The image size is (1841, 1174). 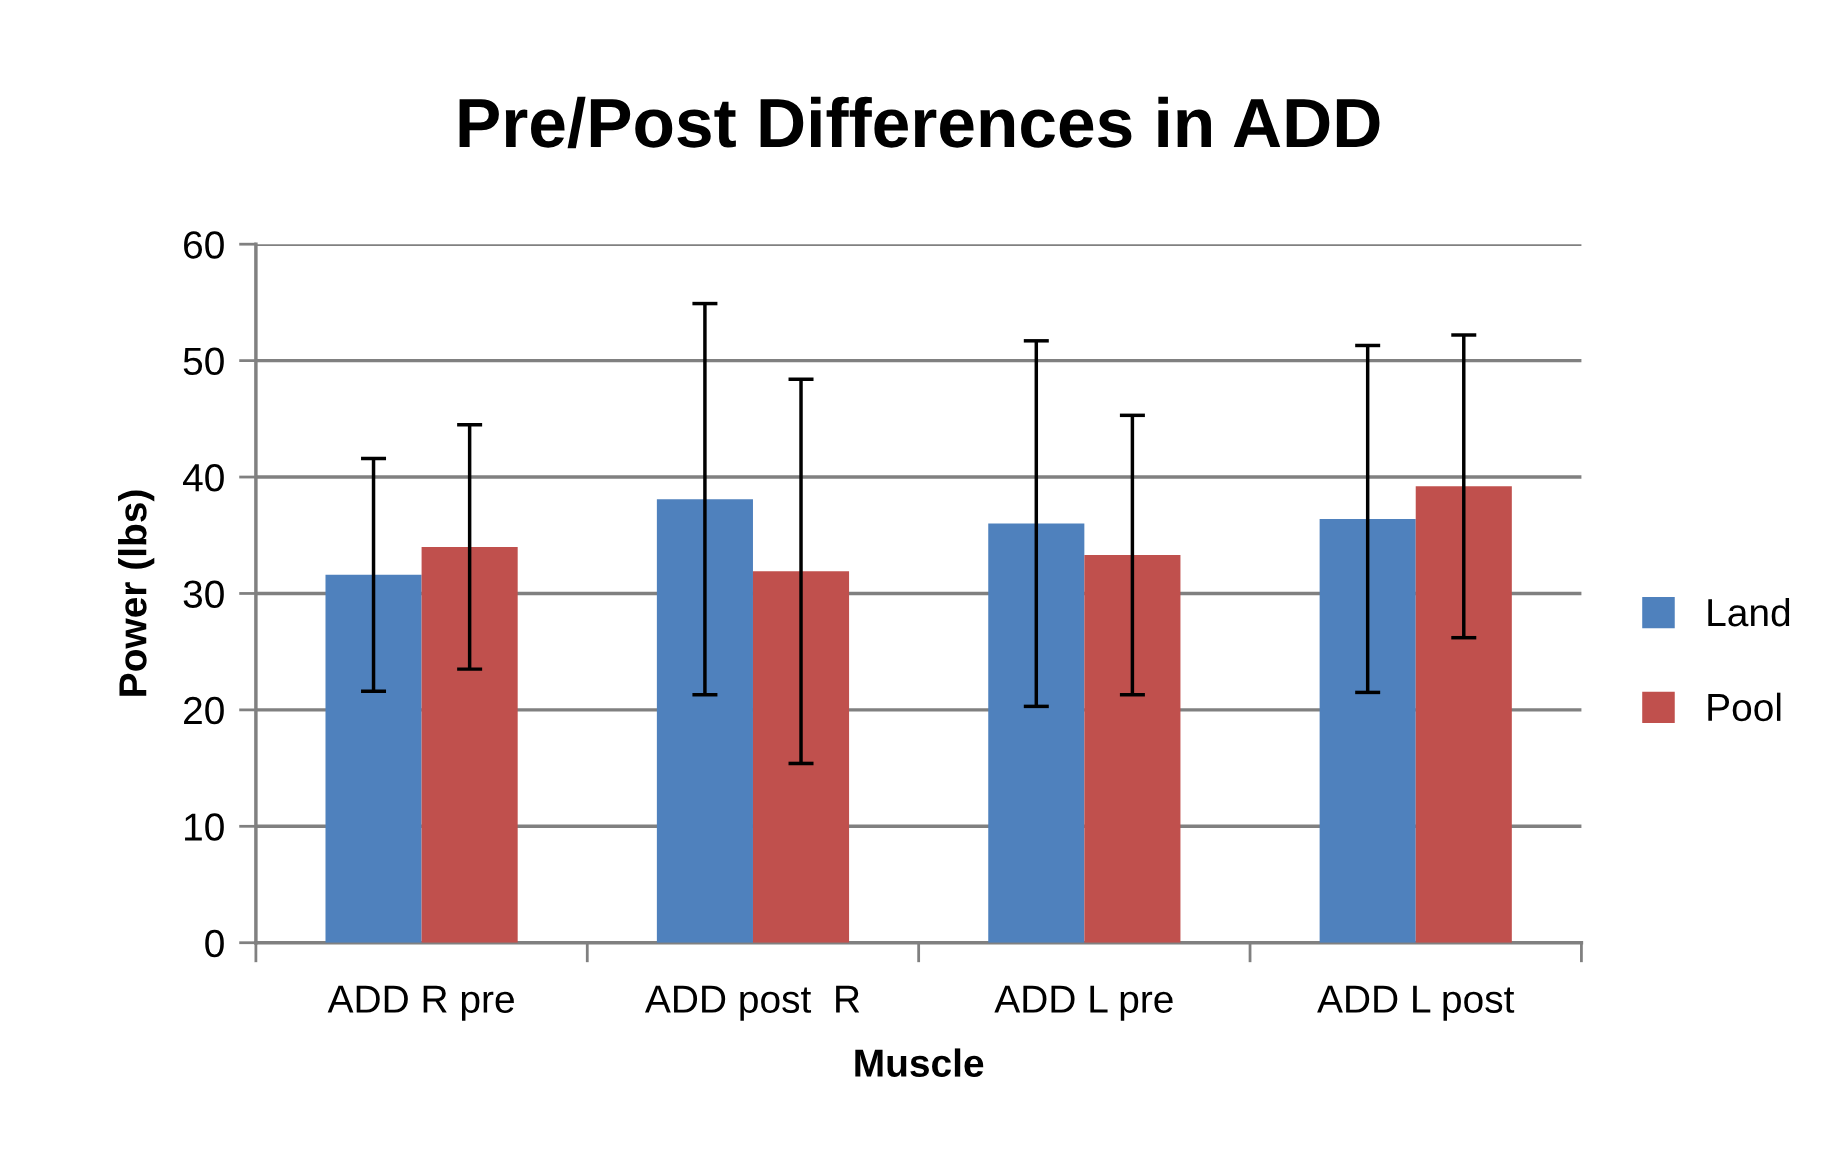 What do you see at coordinates (214, 943) in the screenshot?
I see `y-tick-label: 0` at bounding box center [214, 943].